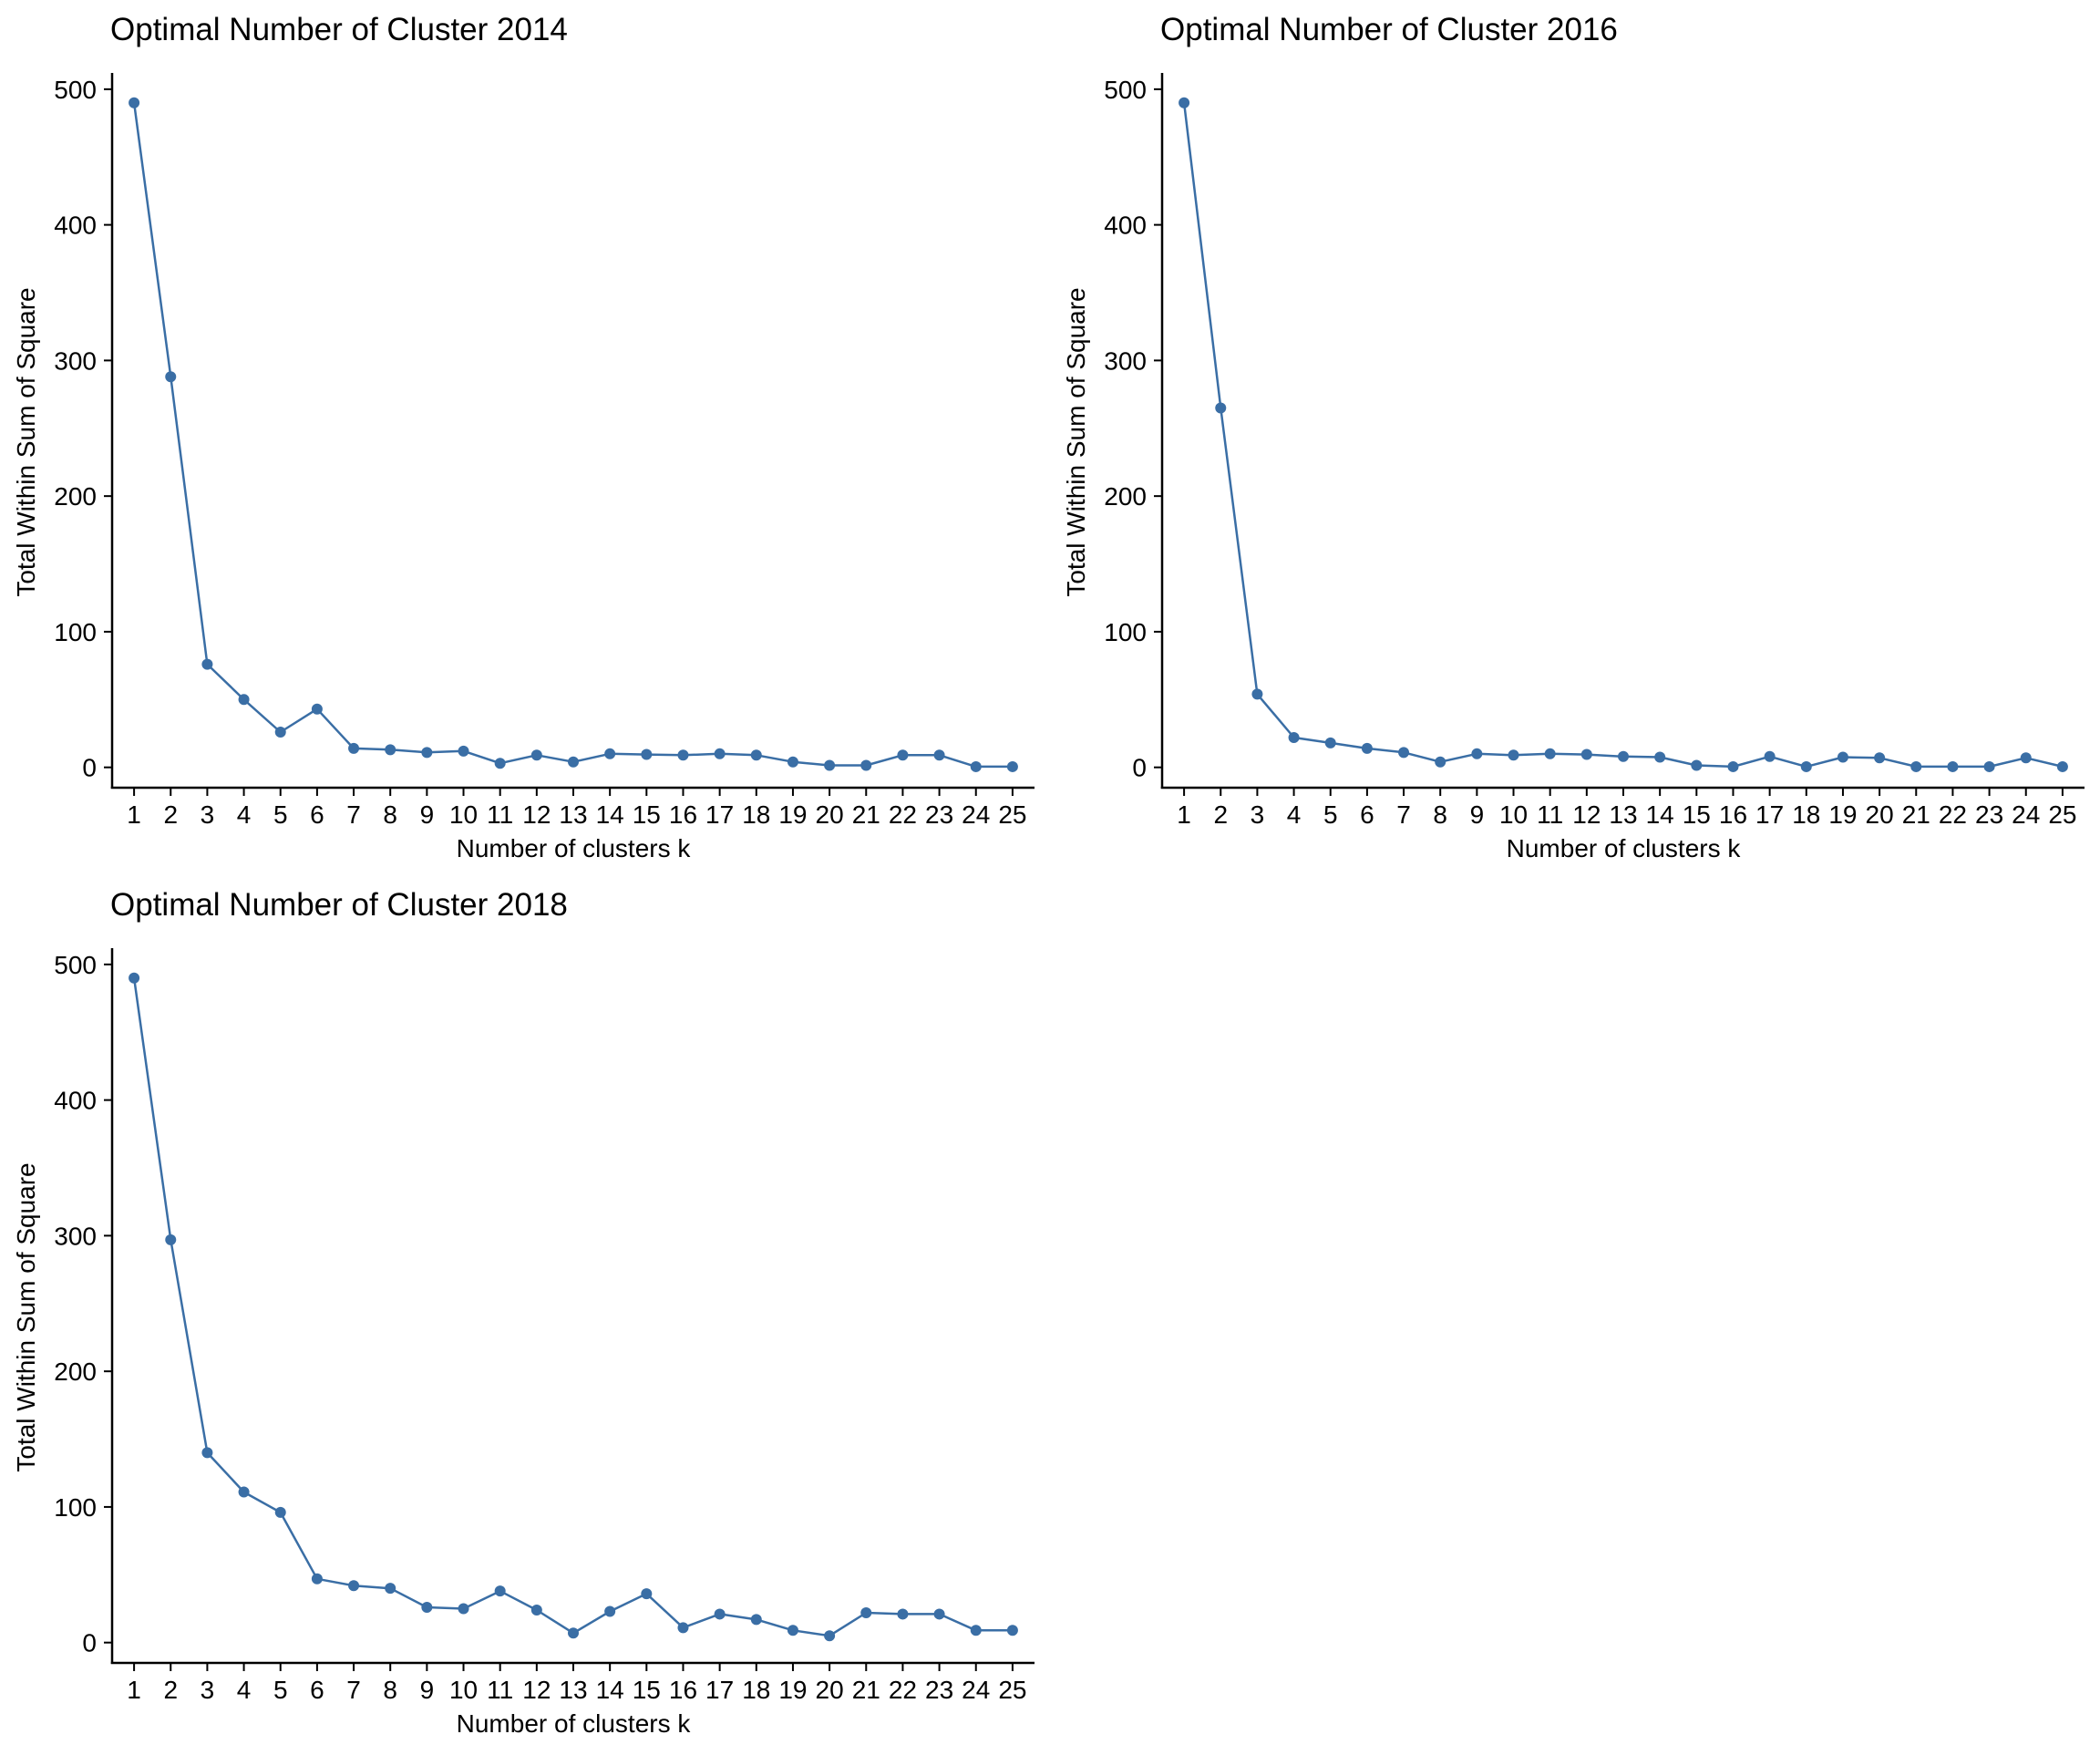  I want to click on x-tick-label: 24, so click(2026, 814).